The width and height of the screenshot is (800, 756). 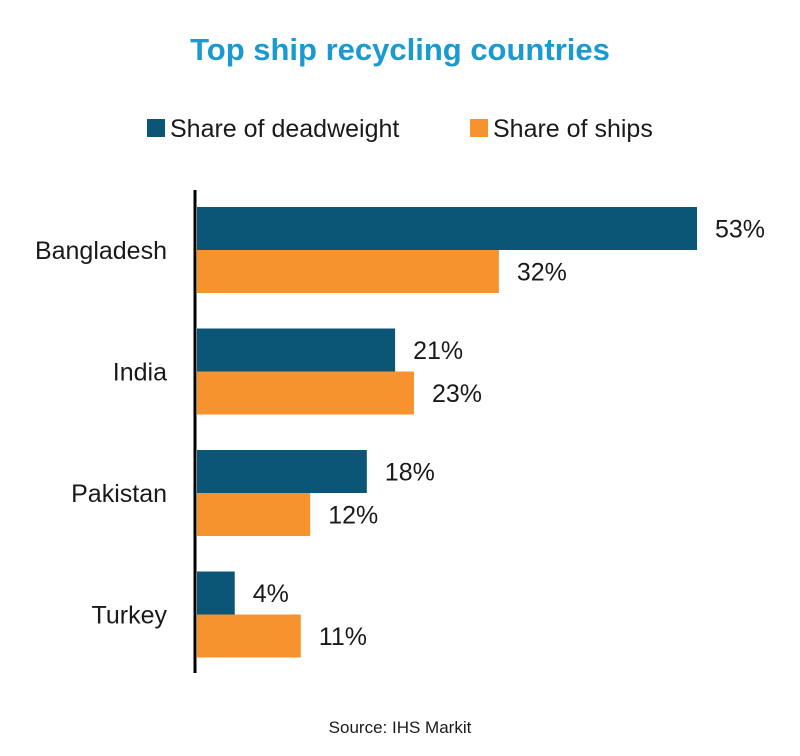 I want to click on category-label-india: India, so click(x=140, y=373).